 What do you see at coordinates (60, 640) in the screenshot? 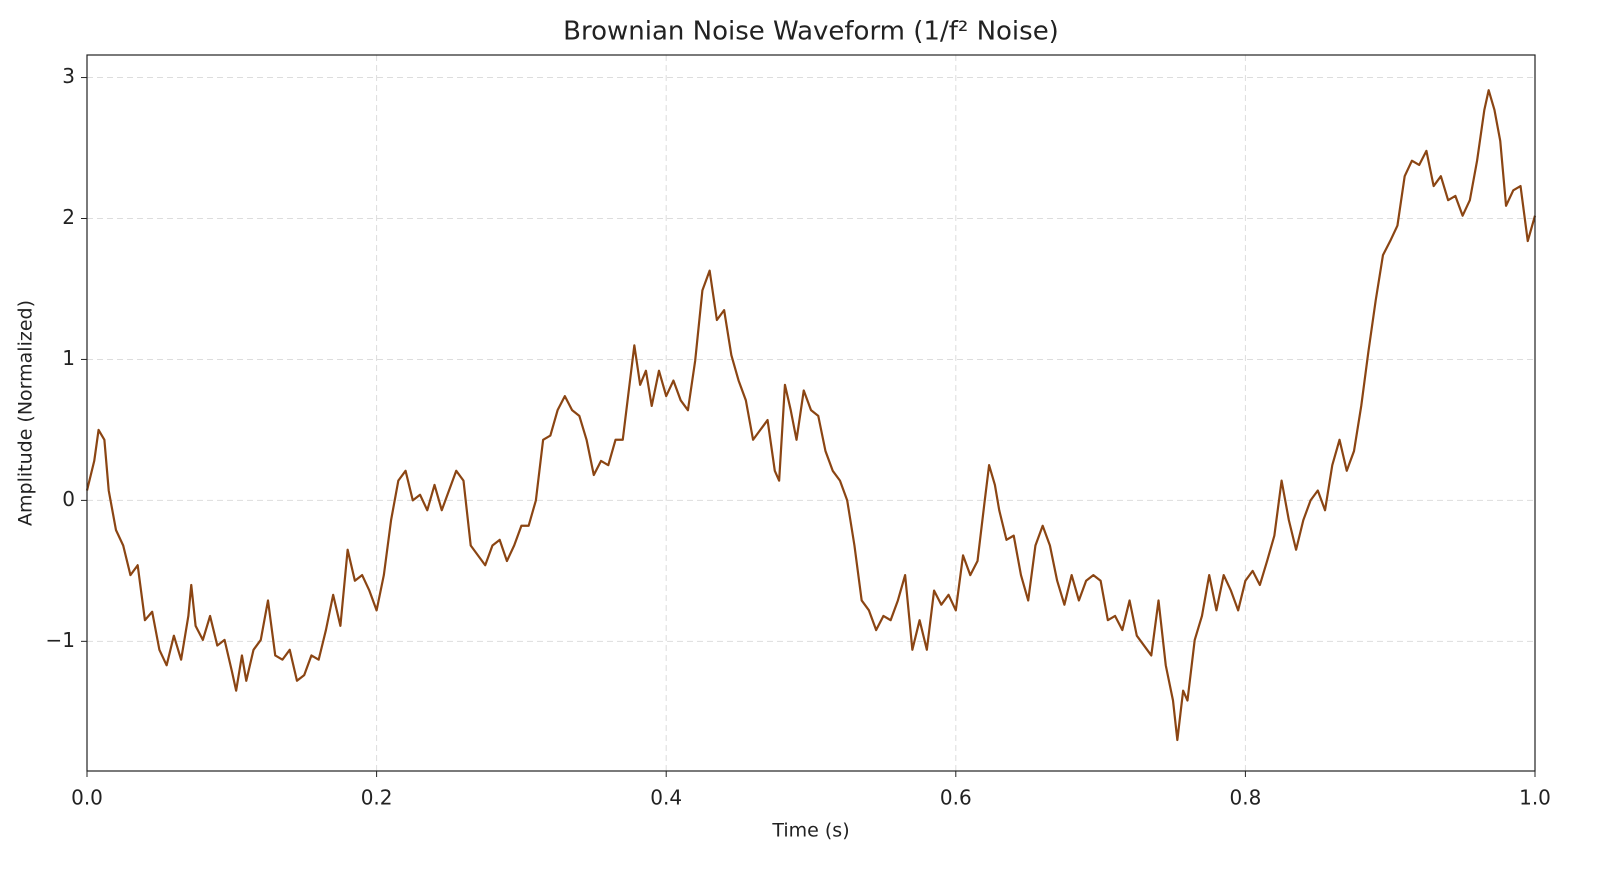
I see `y-tick-label: −1` at bounding box center [60, 640].